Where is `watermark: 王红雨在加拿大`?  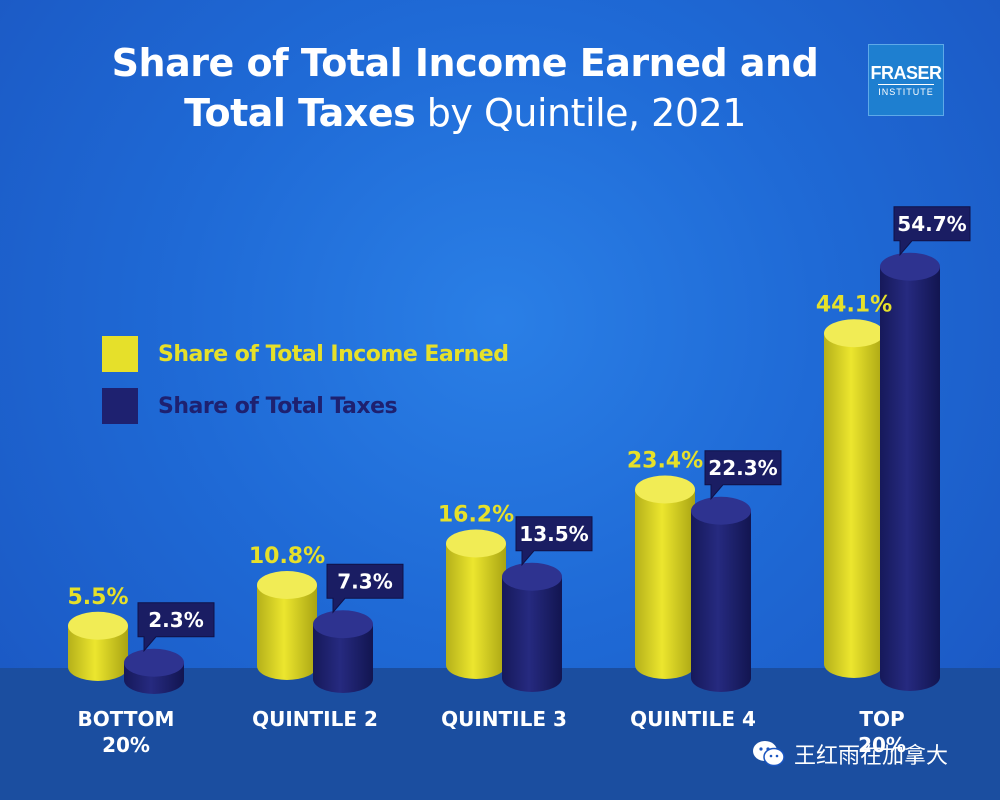 watermark: 王红雨在加拿大 is located at coordinates (850, 754).